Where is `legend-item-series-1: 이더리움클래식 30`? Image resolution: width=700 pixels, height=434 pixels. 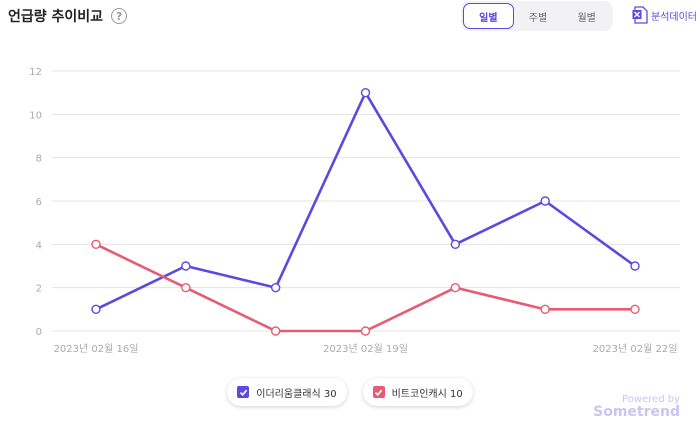 legend-item-series-1: 이더리움클래식 30 is located at coordinates (287, 392).